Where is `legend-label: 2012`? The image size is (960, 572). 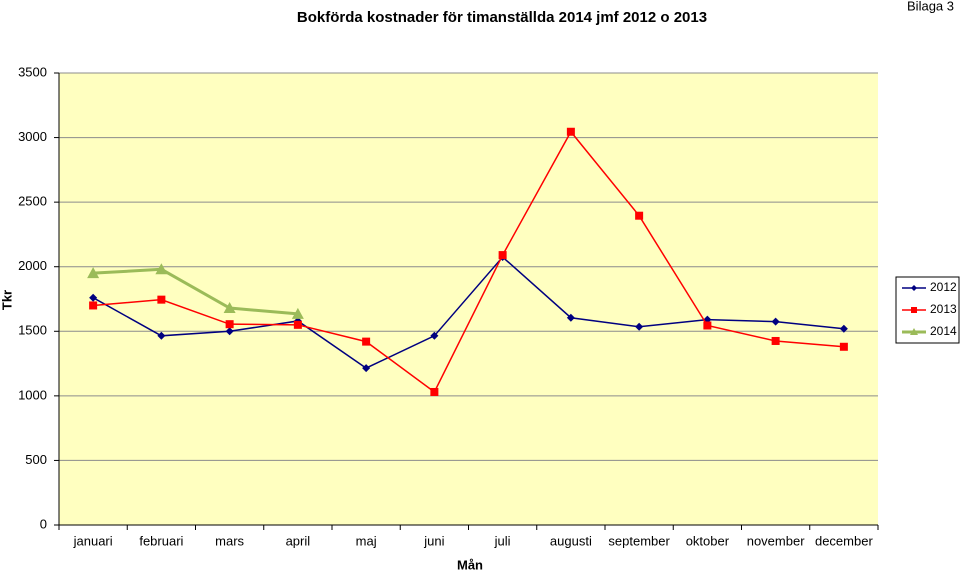 legend-label: 2012 is located at coordinates (943, 287).